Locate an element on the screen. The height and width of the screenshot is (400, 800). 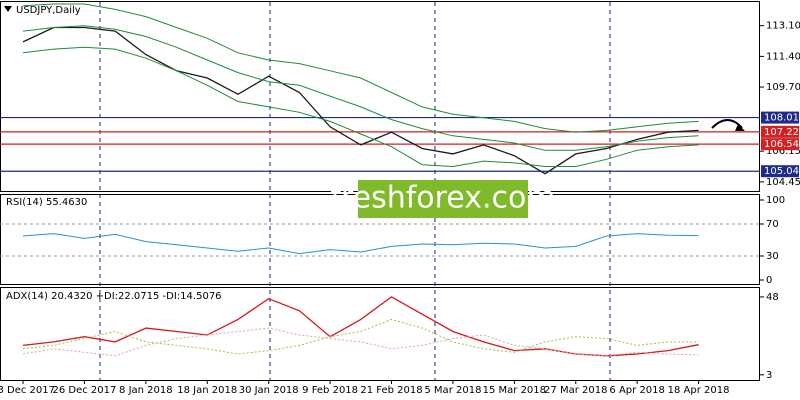
panel-title: RSI(14) 55.4630 is located at coordinates (46, 202).